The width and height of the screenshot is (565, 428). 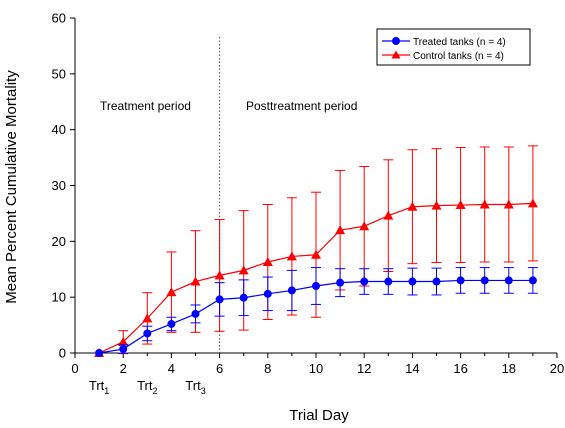 What do you see at coordinates (267, 368) in the screenshot?
I see `x-tick-label: 8` at bounding box center [267, 368].